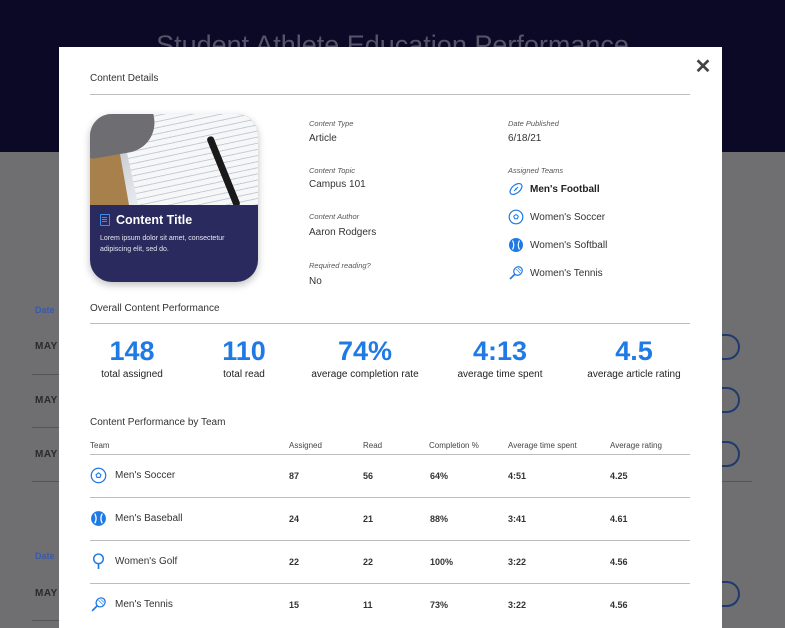 The image size is (785, 628). Describe the element at coordinates (533, 123) in the screenshot. I see `date-published-label: Date Published` at that location.